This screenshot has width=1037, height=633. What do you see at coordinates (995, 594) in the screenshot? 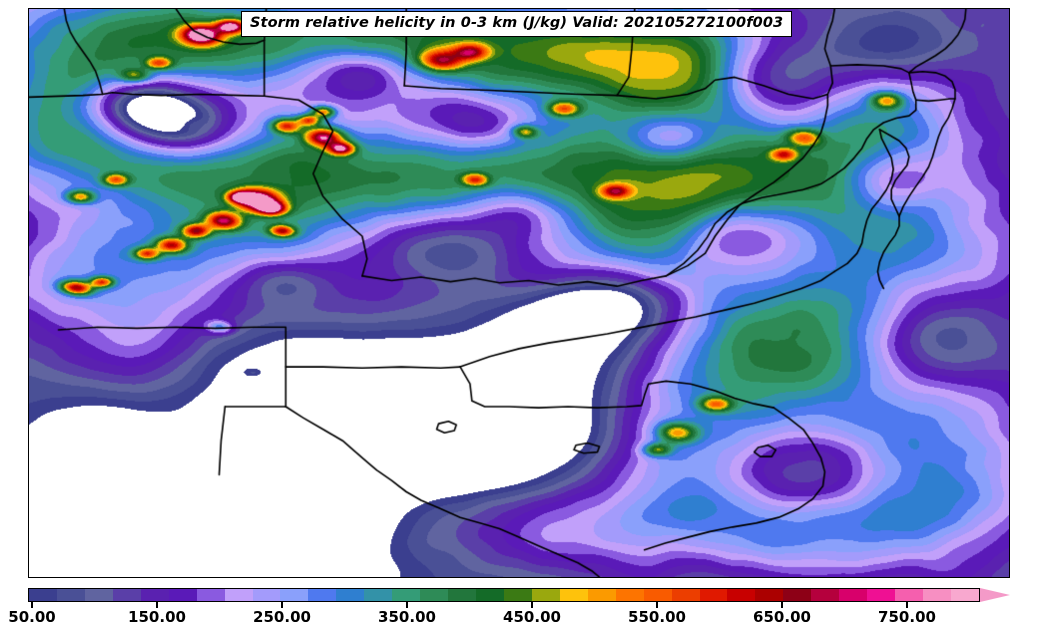
I see `colorbar-extend-arrow` at bounding box center [995, 594].